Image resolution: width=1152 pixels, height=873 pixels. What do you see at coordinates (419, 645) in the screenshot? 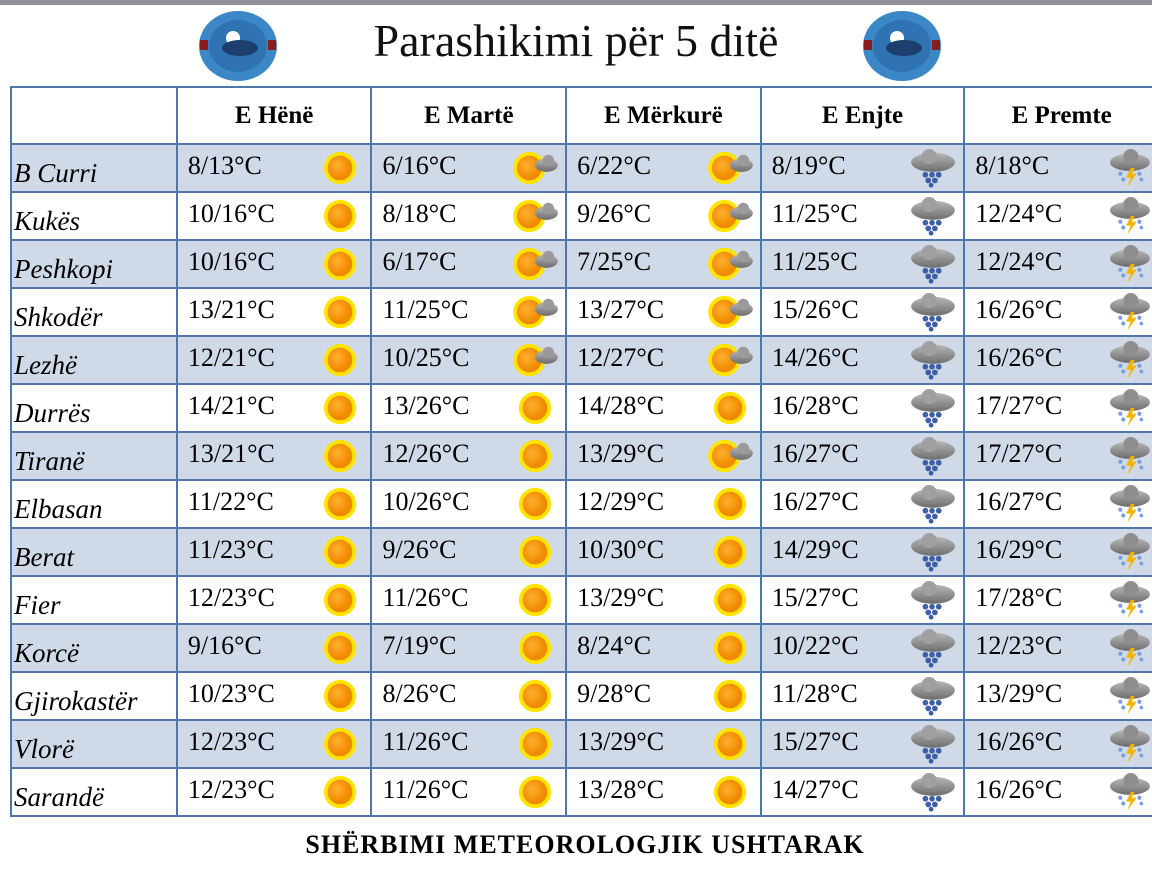
I see `temperature: 7/19°C` at bounding box center [419, 645].